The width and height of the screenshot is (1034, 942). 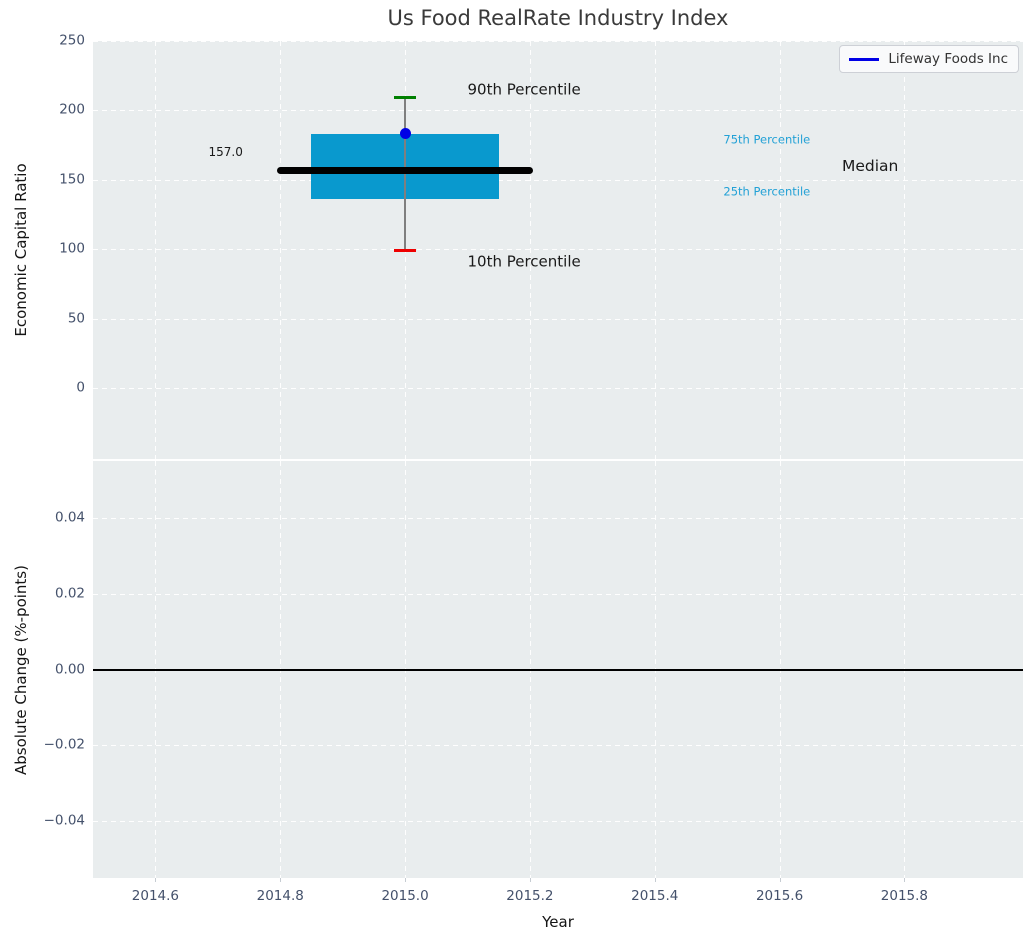 I want to click on zero-line, so click(x=558, y=669).